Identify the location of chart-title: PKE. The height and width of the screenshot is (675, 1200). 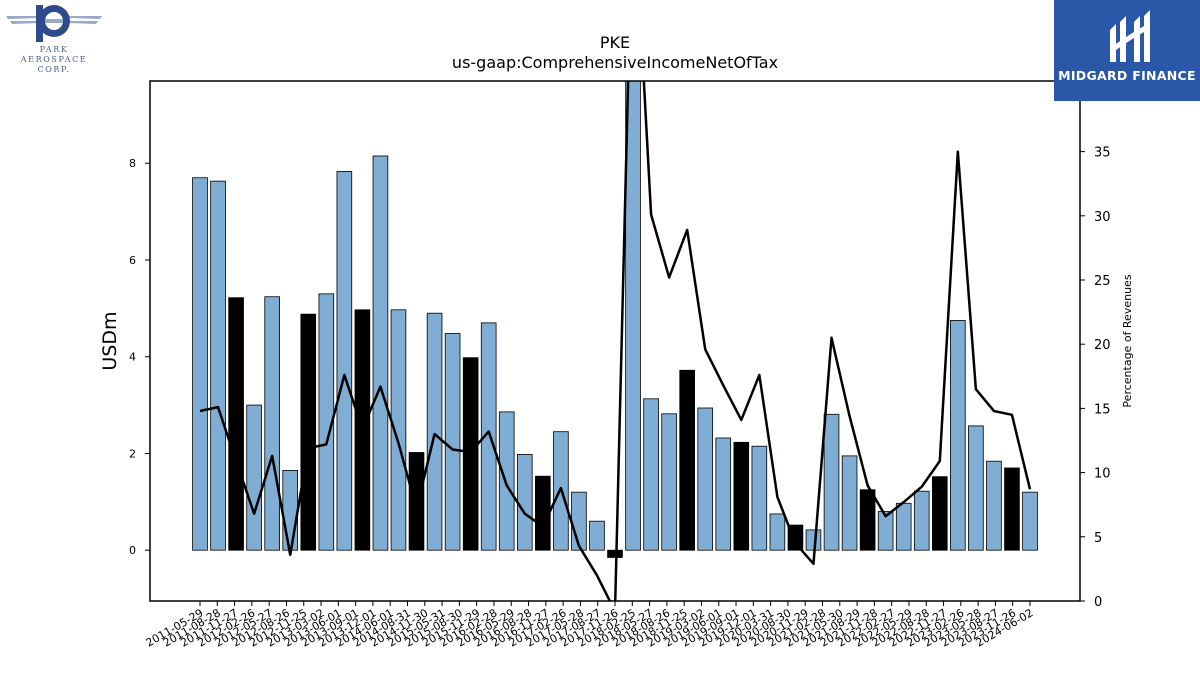
(615, 42).